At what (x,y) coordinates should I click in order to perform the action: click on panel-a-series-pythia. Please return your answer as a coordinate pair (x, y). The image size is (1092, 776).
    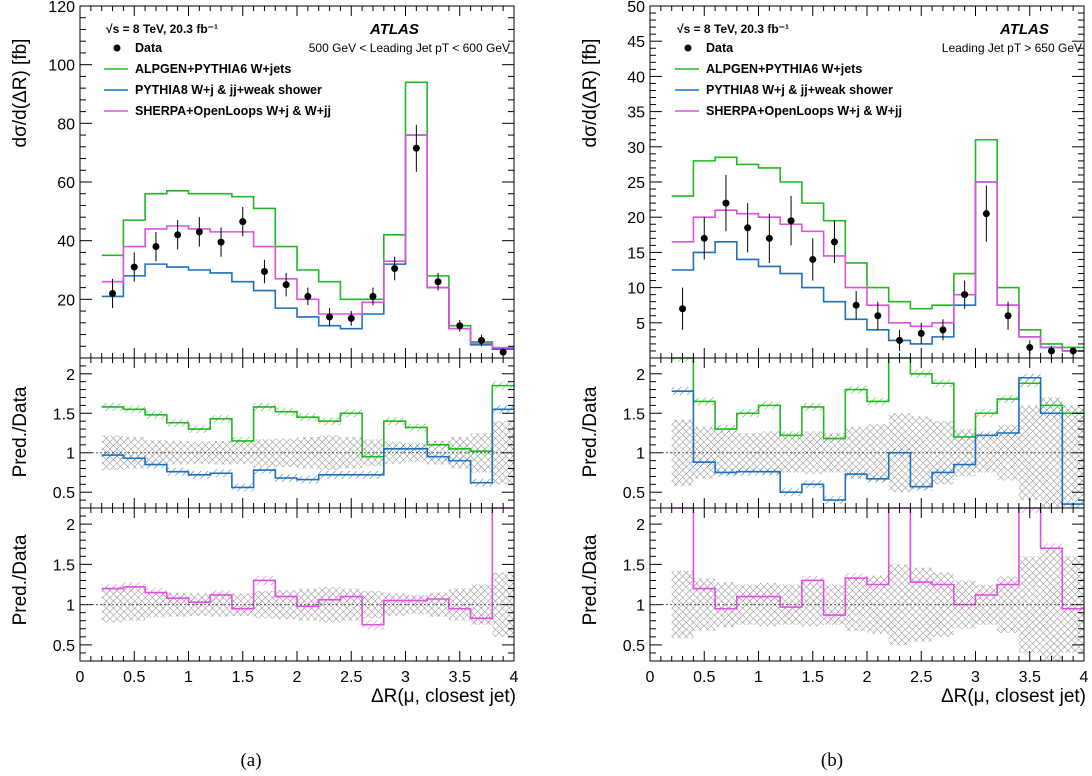
    Looking at the image, I should click on (307, 242).